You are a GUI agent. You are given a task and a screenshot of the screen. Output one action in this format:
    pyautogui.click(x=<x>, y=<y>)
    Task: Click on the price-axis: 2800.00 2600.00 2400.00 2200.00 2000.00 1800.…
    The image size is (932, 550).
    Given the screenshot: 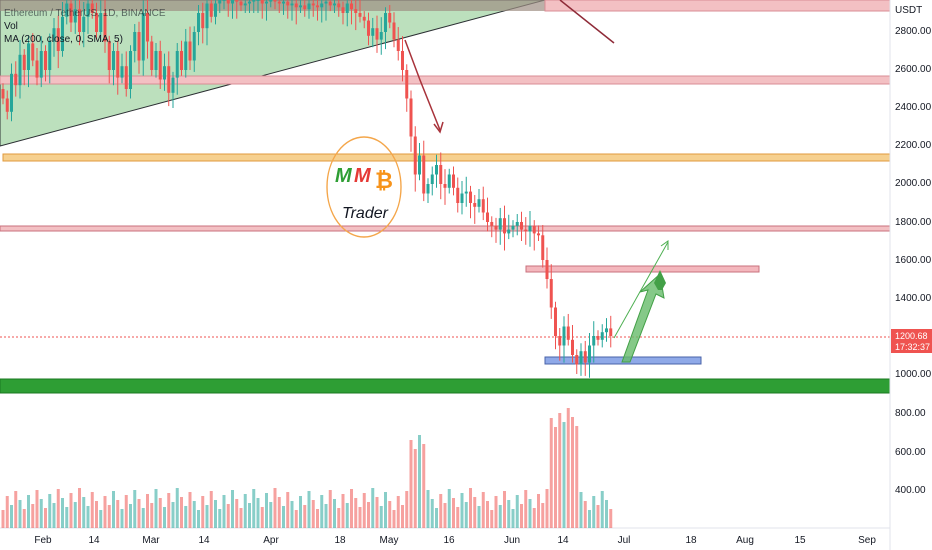 What is the action you would take?
    pyautogui.click(x=913, y=261)
    